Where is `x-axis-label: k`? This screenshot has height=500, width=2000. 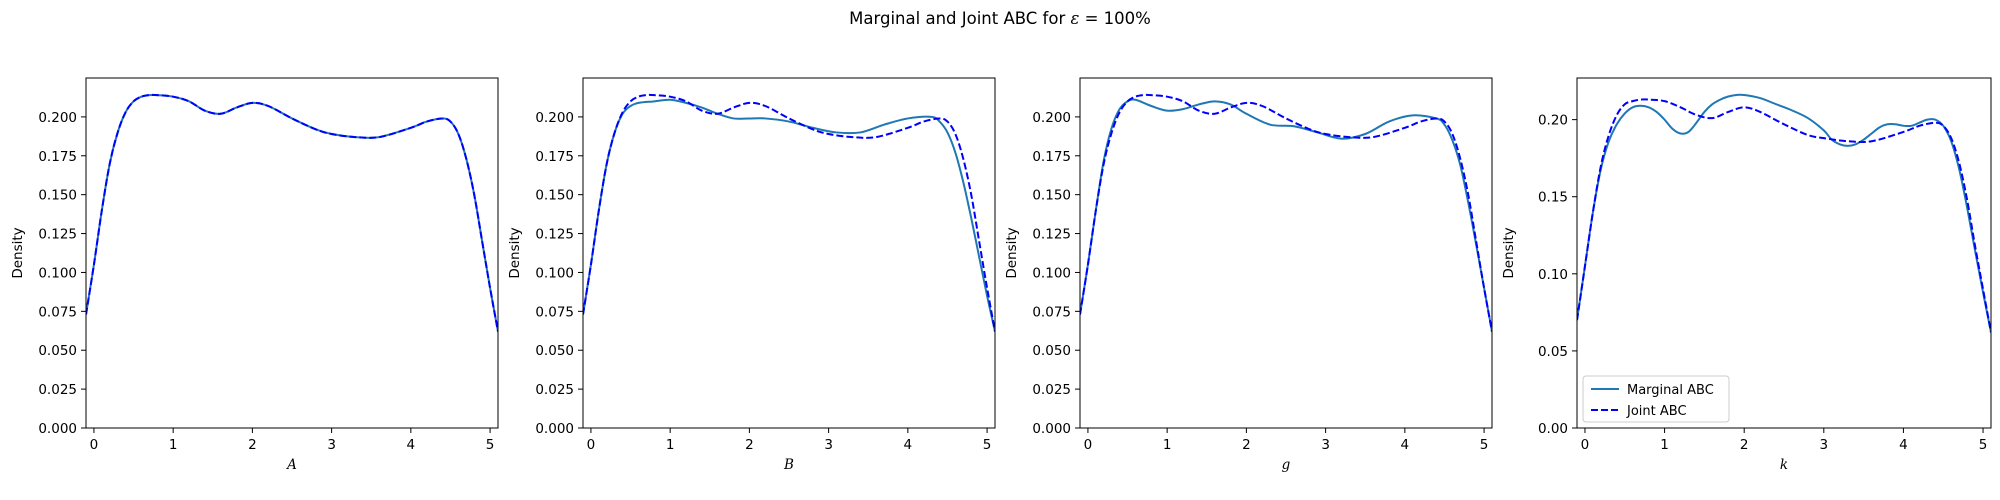 x-axis-label: k is located at coordinates (1784, 465).